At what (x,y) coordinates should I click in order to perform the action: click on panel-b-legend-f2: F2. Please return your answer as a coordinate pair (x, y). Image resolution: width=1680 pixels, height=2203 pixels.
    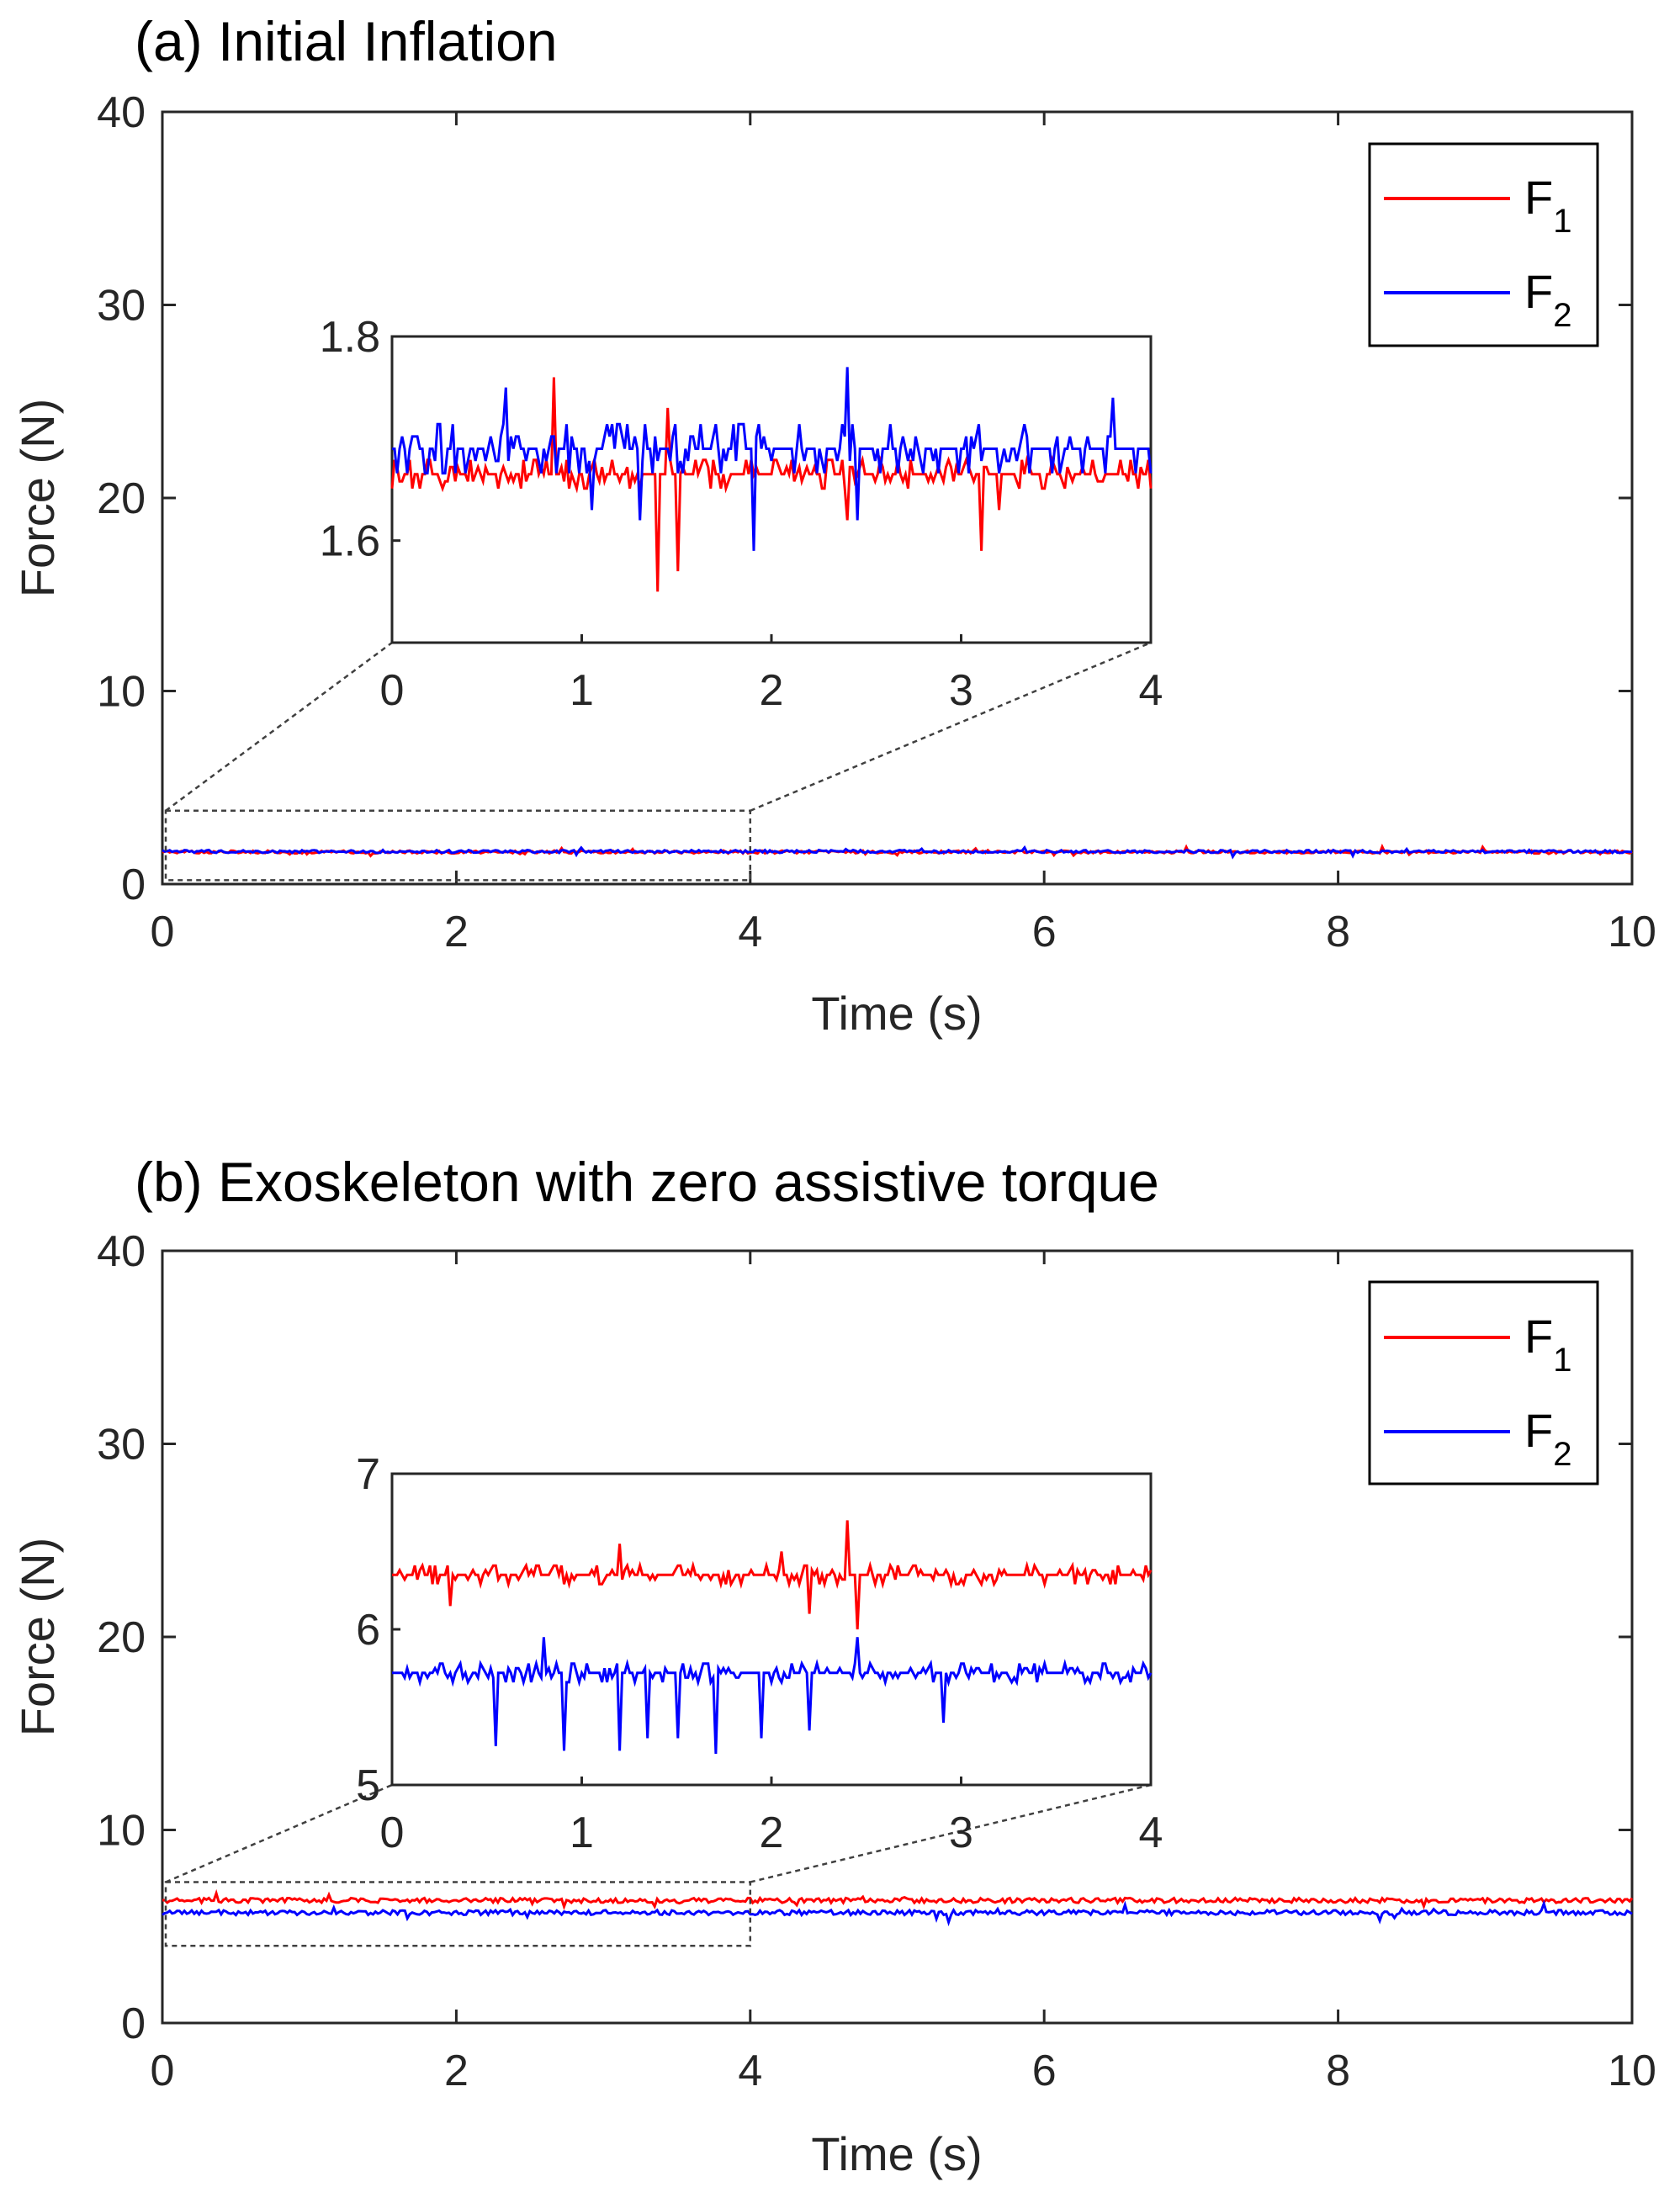
    Looking at the image, I should click on (1547, 1438).